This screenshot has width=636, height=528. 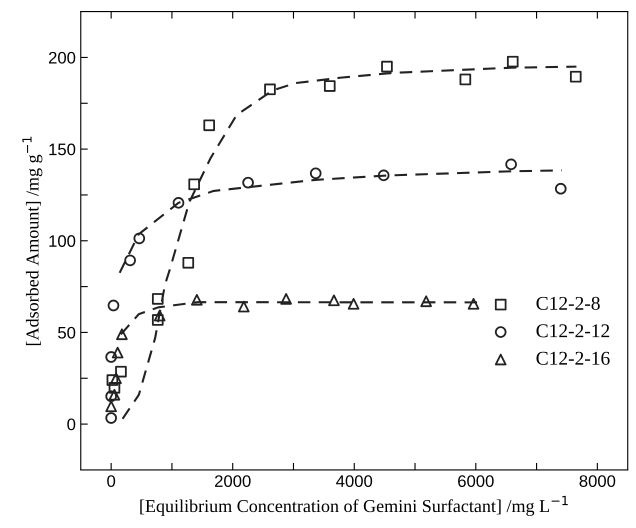 I want to click on x-tick-label: 8000, so click(x=598, y=481).